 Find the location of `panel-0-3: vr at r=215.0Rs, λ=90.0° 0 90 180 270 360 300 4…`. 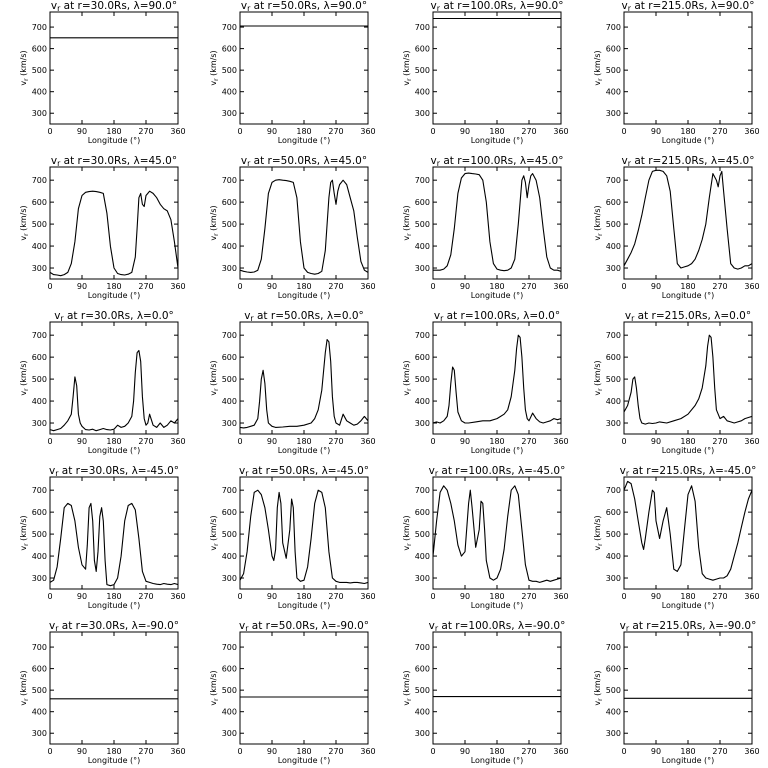

panel-0-3: vr at r=215.0Rs, λ=90.0° 0 90 180 270 360 300 4… is located at coordinates (676, 72).